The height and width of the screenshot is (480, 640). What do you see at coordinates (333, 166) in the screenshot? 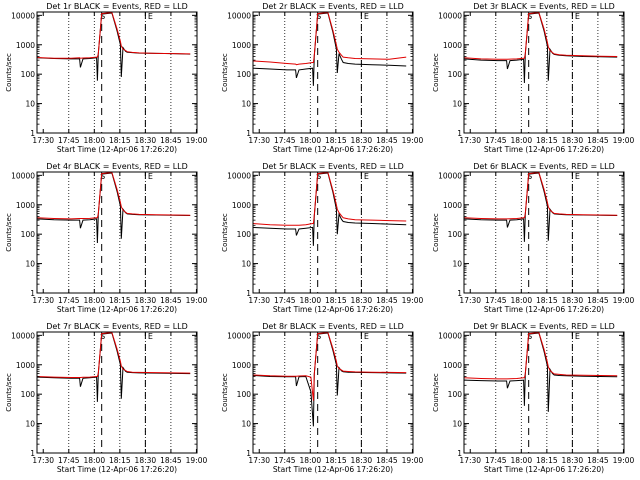
I see `panel-title: Det 5r BLACK = Events, RED = LLD` at bounding box center [333, 166].